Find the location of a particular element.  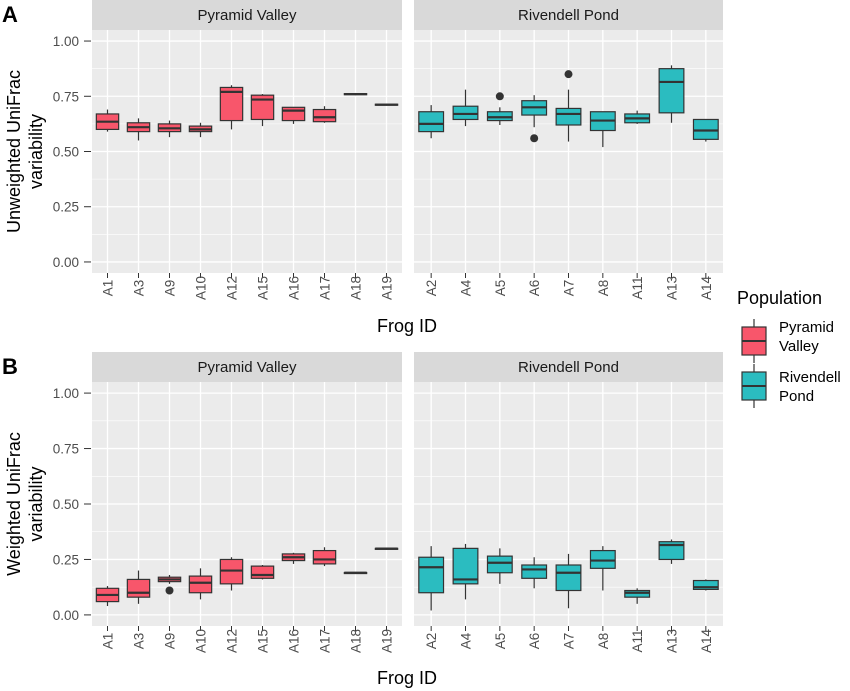

box-A14 is located at coordinates (705, 585).